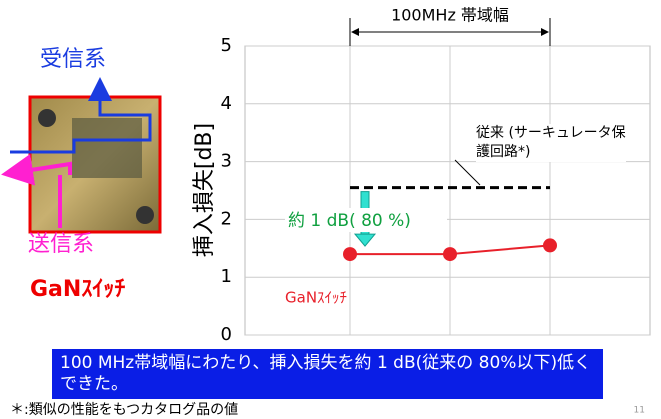 The image size is (661, 419). I want to click on y-tick-label: 3, so click(226, 161).